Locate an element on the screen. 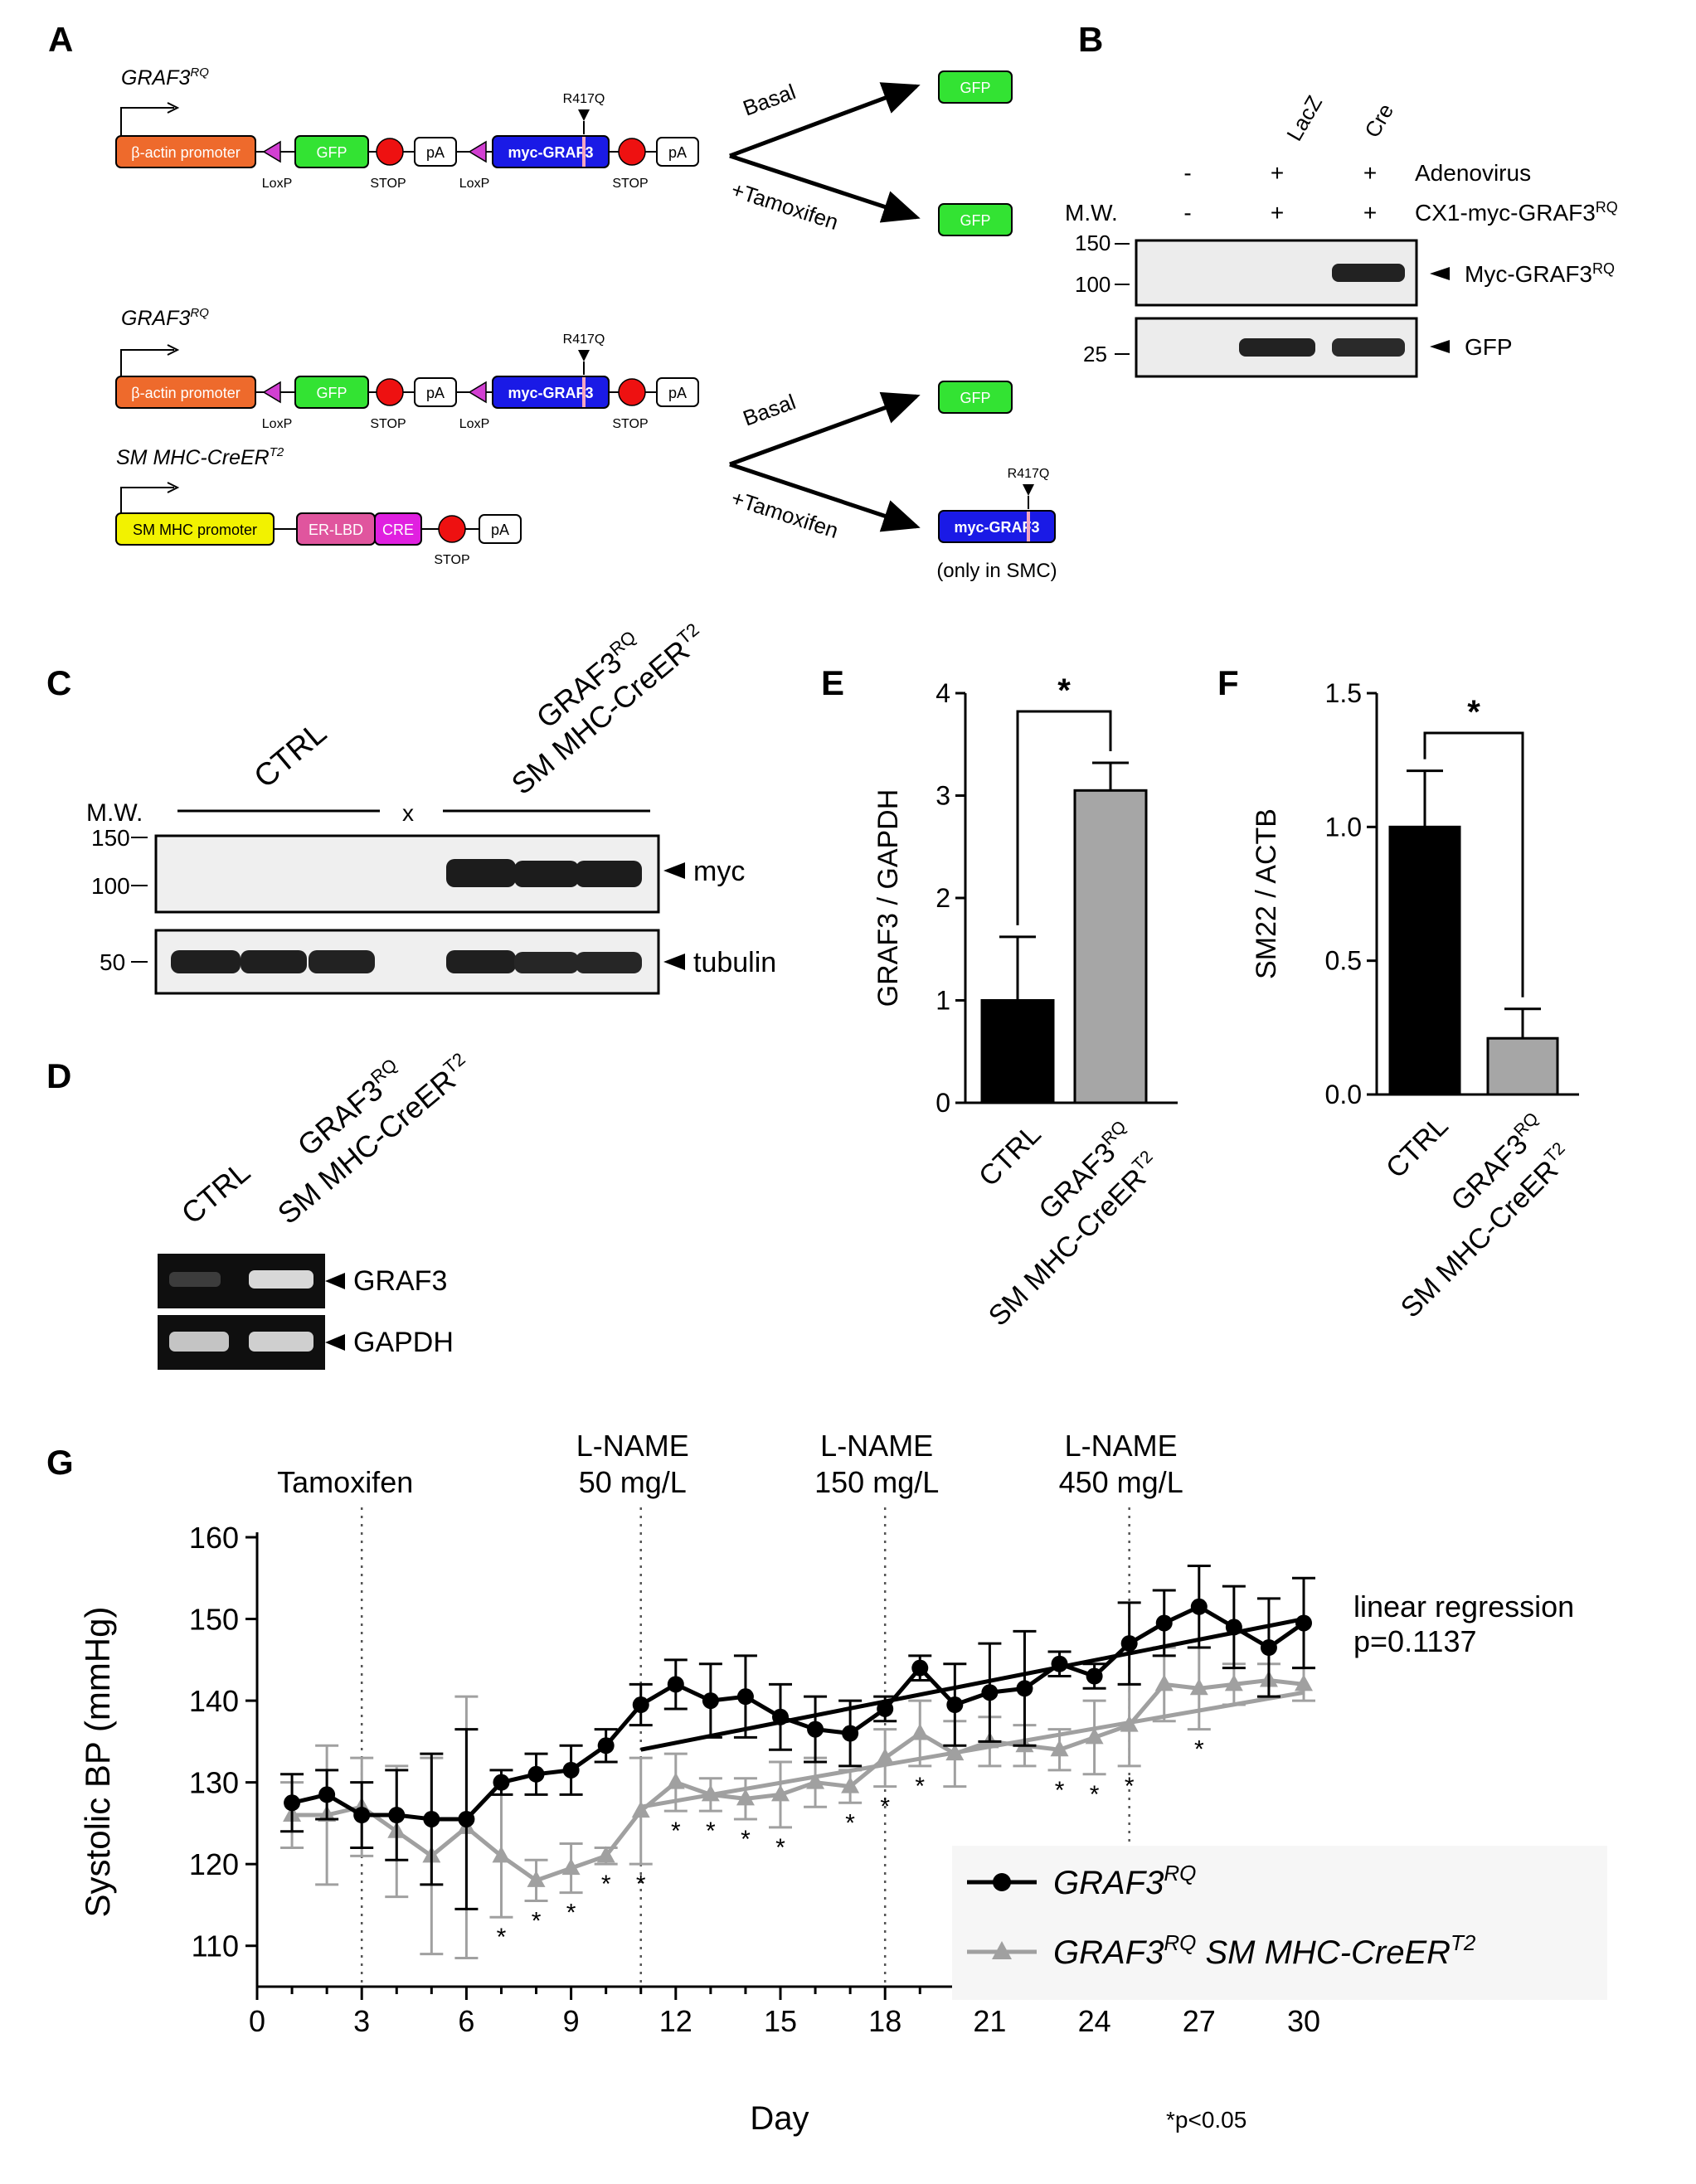 This screenshot has height=2184, width=1696. svg-text: myc is located at coordinates (719, 871).